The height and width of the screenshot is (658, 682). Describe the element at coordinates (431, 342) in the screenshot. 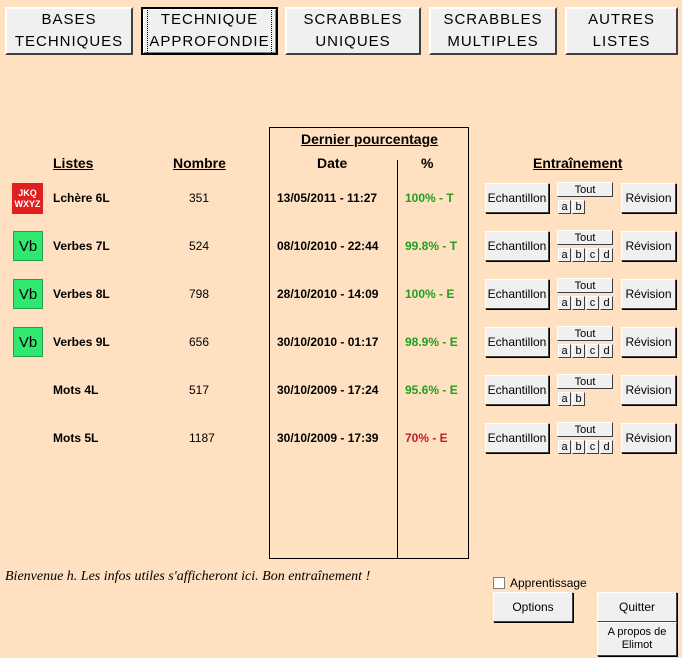

I see `last-percentage: 98.9% - E` at that location.